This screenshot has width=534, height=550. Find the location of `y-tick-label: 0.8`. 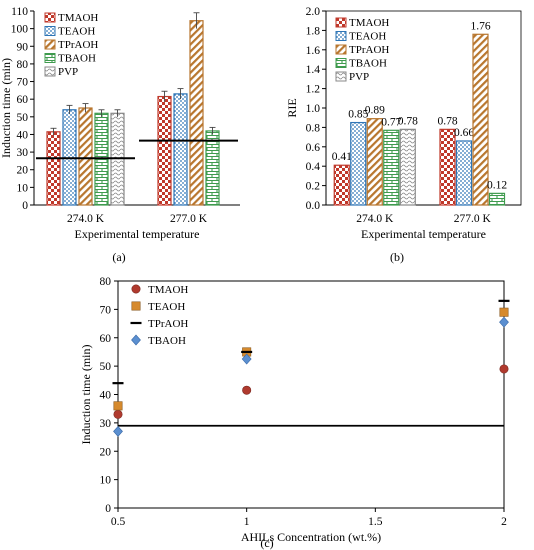

y-tick-label: 0.8 is located at coordinates (313, 128).